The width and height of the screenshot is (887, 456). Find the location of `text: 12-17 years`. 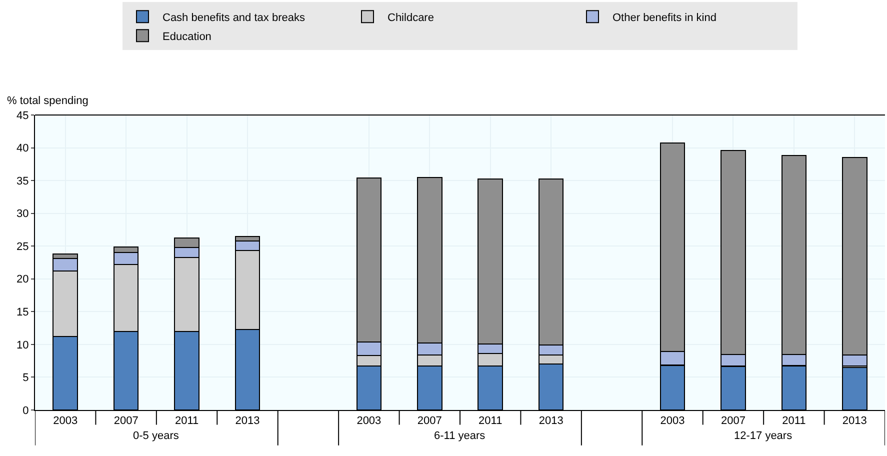

text: 12-17 years is located at coordinates (763, 436).